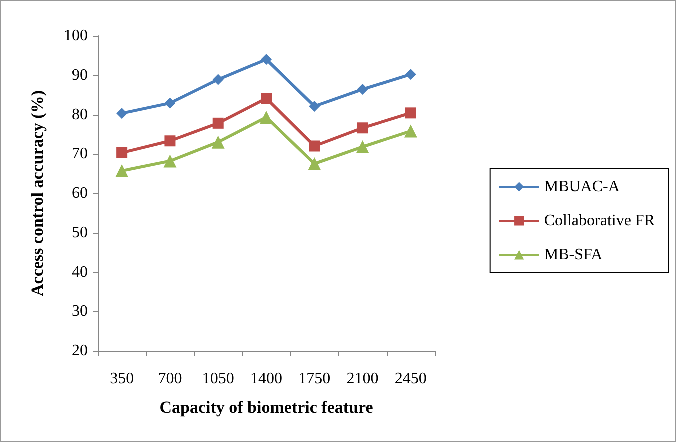  I want to click on y-tick-label: 100, so click(76, 36).